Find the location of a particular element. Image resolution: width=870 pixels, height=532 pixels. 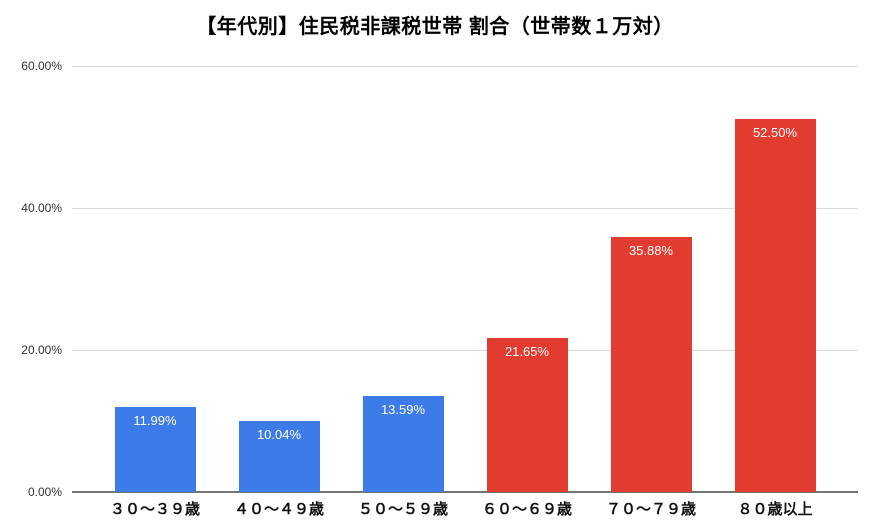

x-category-label: ８０歳以上 is located at coordinates (775, 509).